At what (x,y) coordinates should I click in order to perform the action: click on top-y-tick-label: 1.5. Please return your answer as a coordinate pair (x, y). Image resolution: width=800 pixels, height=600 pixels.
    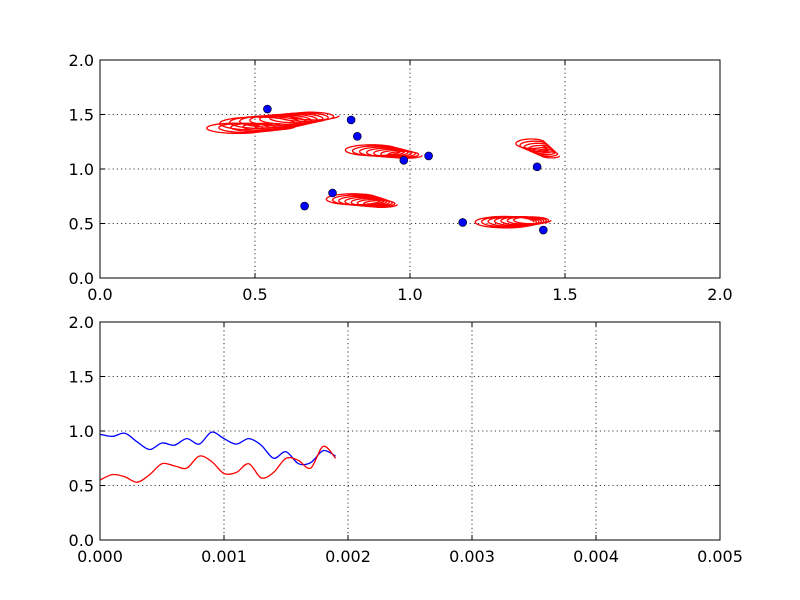
    Looking at the image, I should click on (81, 115).